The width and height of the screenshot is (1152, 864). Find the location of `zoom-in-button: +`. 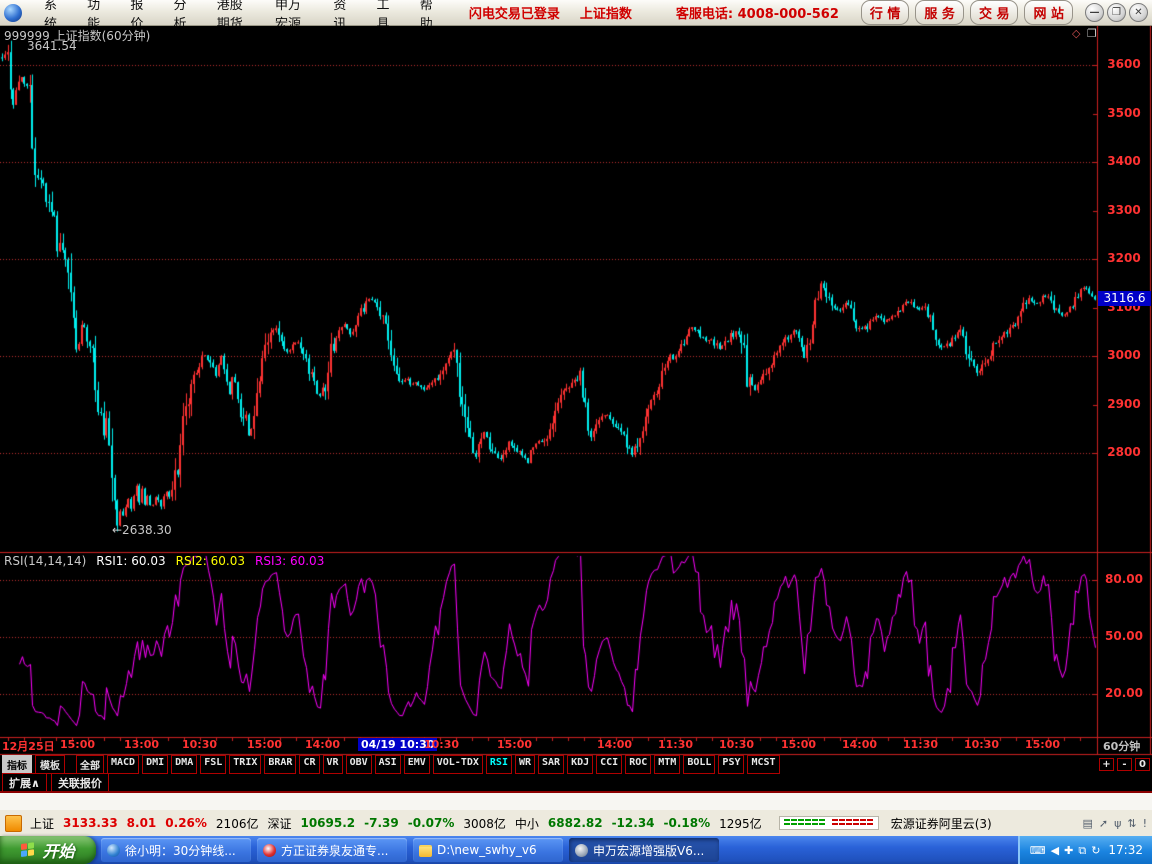

zoom-in-button: + is located at coordinates (1106, 764).